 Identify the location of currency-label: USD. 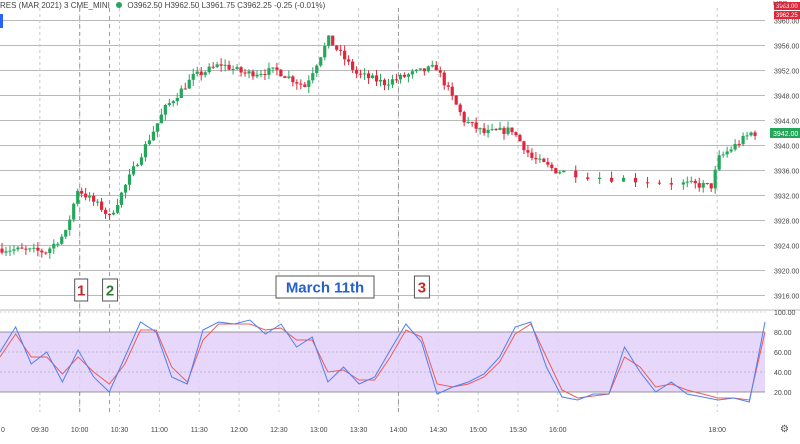
(780, 4).